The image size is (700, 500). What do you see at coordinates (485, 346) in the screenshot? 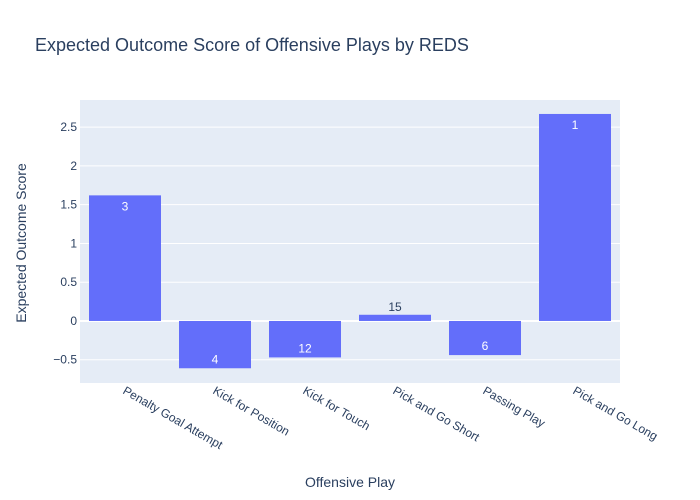
I see `bar-value-label: 6` at bounding box center [485, 346].